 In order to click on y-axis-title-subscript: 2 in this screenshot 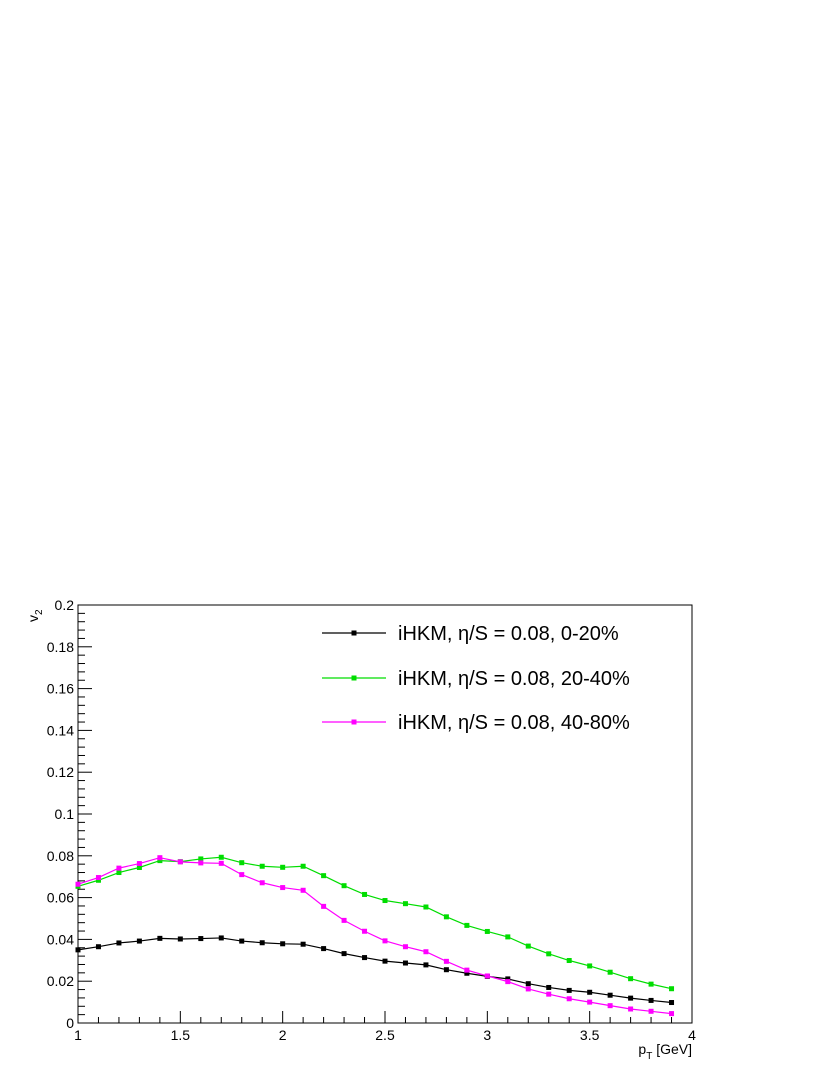, I will do `click(39, 612)`.